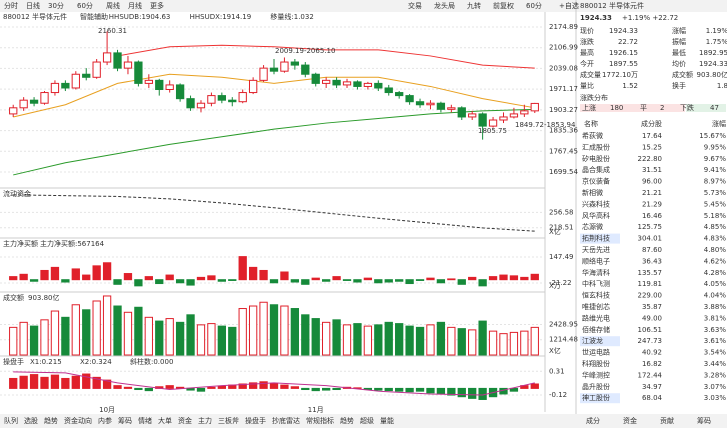  Describe the element at coordinates (33, 5) in the screenshot. I see `toolbar-tab: 日线` at that location.